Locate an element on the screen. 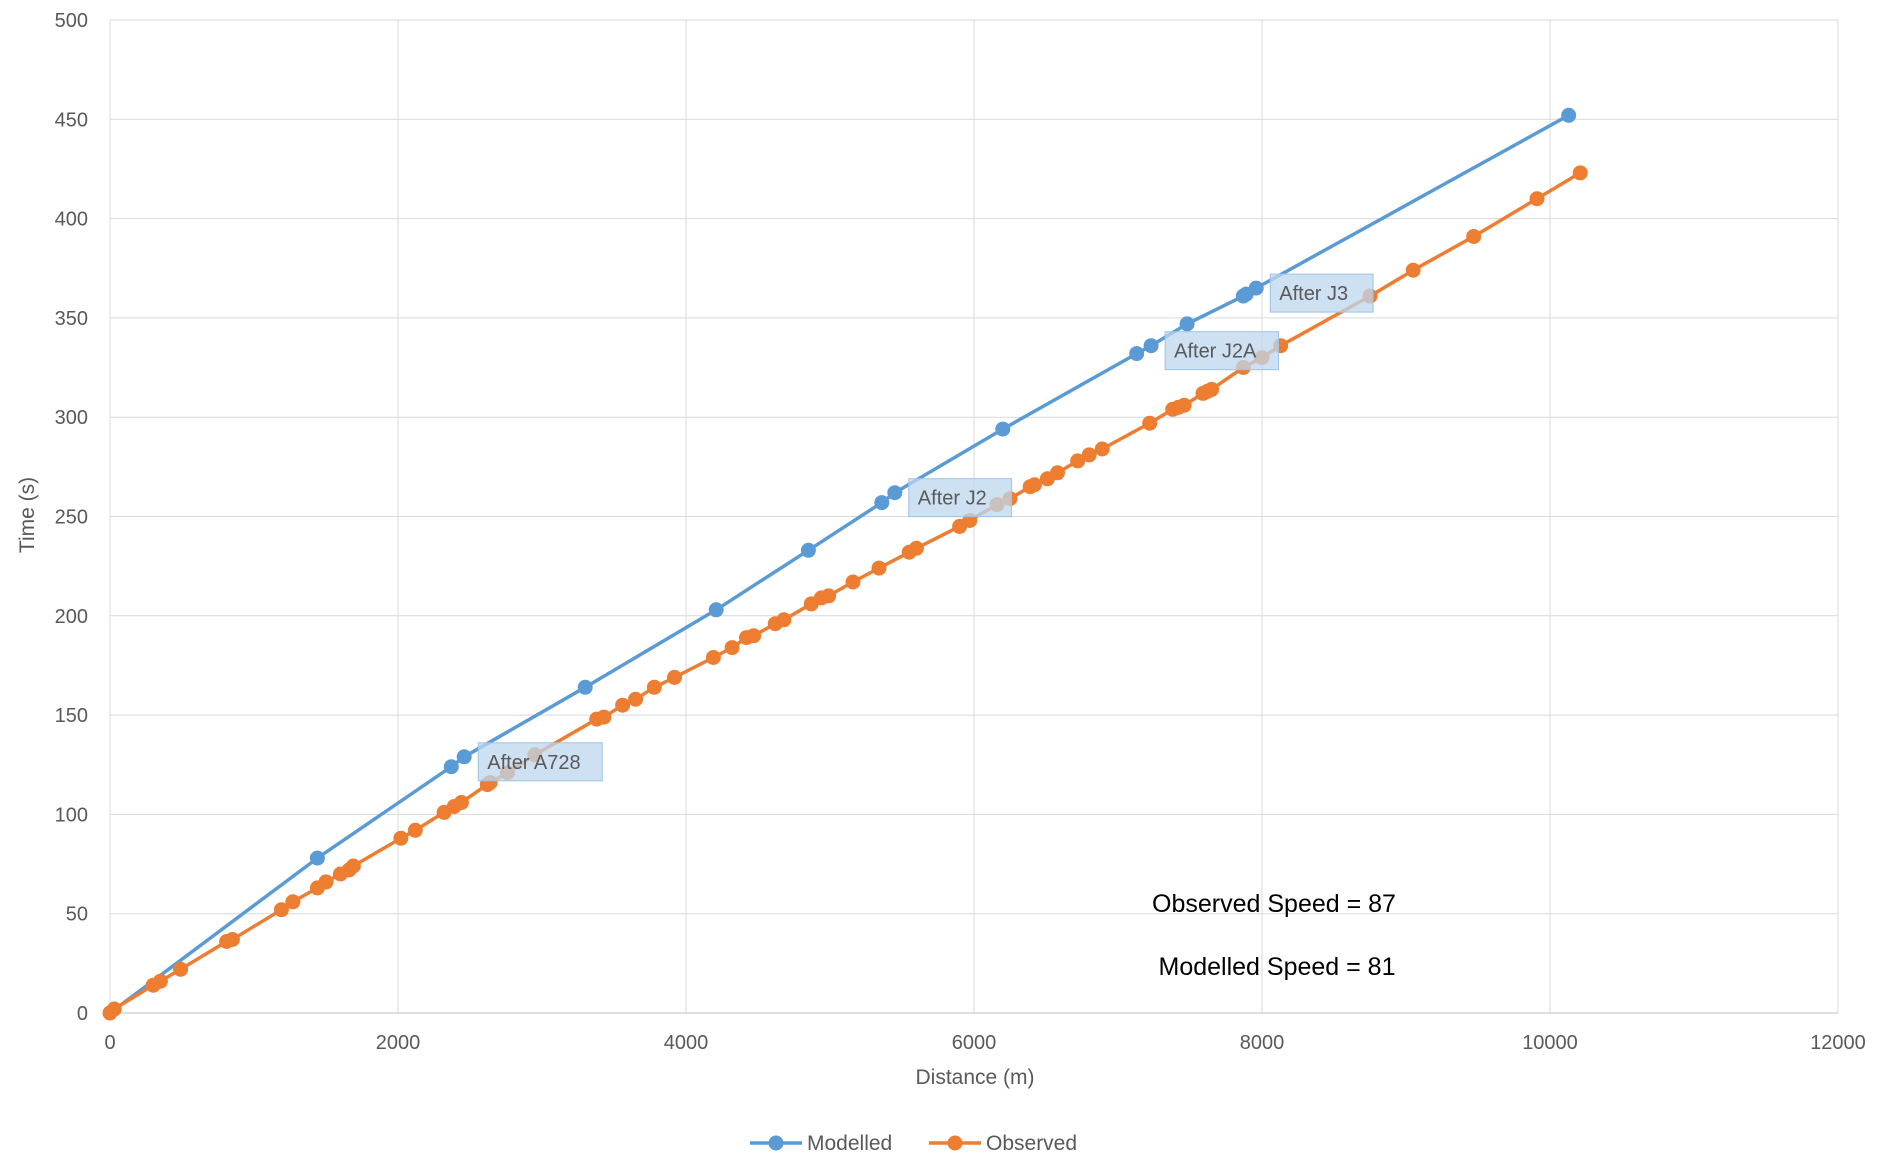  x-tick-label: 12000 is located at coordinates (1838, 1043).